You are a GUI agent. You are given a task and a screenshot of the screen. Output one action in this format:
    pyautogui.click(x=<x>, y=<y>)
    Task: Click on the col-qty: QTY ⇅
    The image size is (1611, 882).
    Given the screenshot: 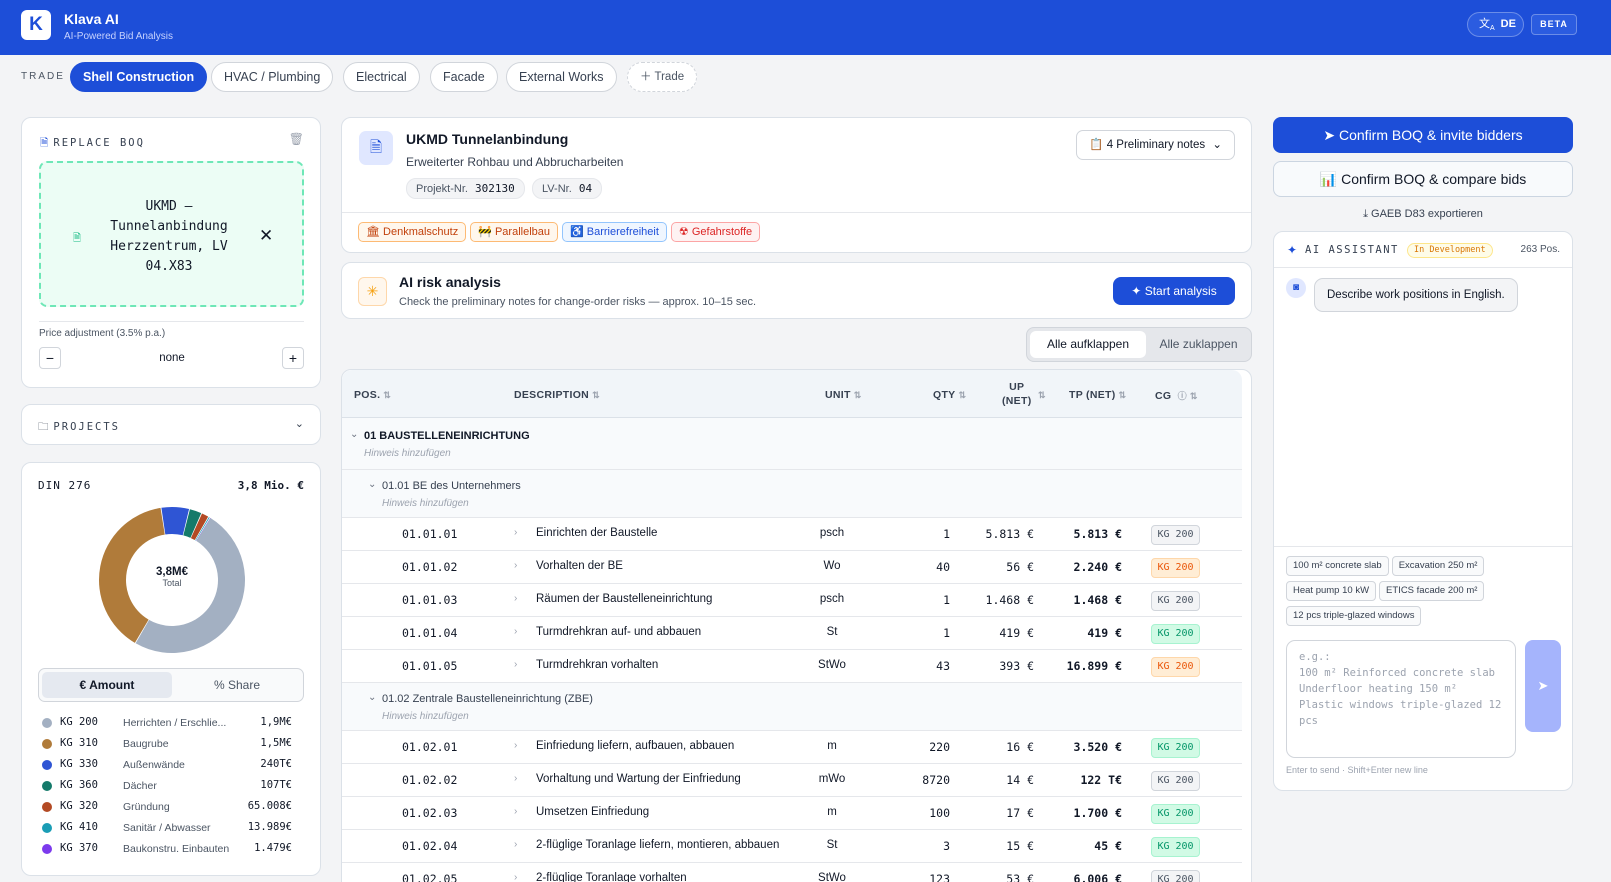 What is the action you would take?
    pyautogui.click(x=950, y=395)
    